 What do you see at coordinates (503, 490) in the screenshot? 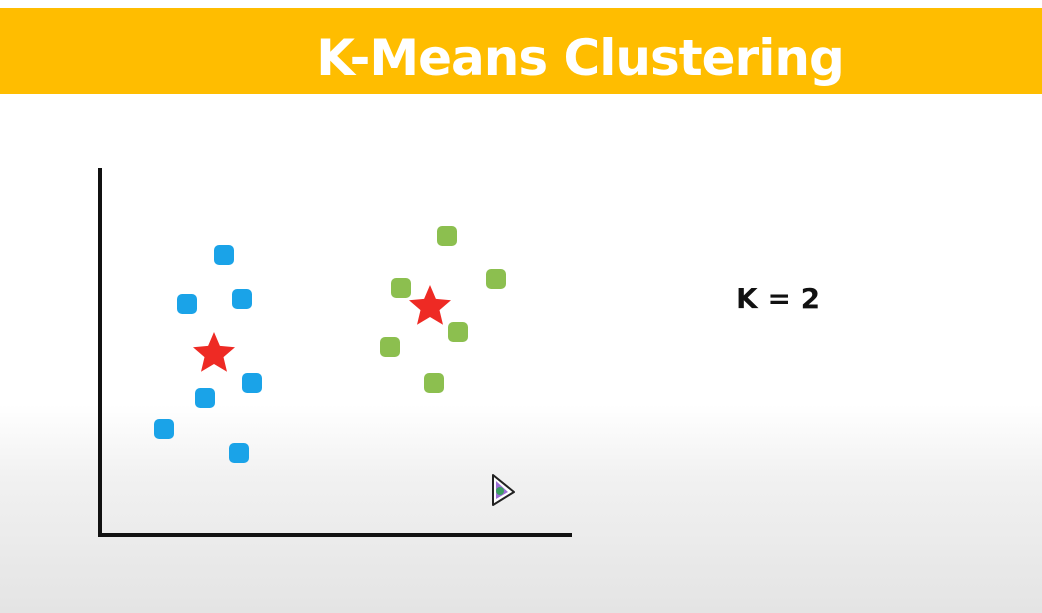
I see `cursor-icon` at bounding box center [503, 490].